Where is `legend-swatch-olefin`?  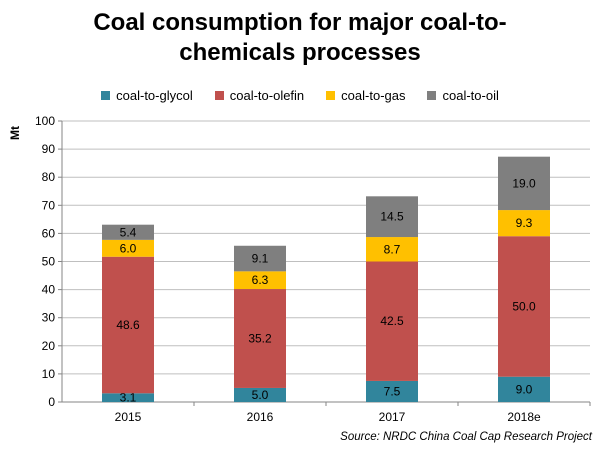
legend-swatch-olefin is located at coordinates (219, 95).